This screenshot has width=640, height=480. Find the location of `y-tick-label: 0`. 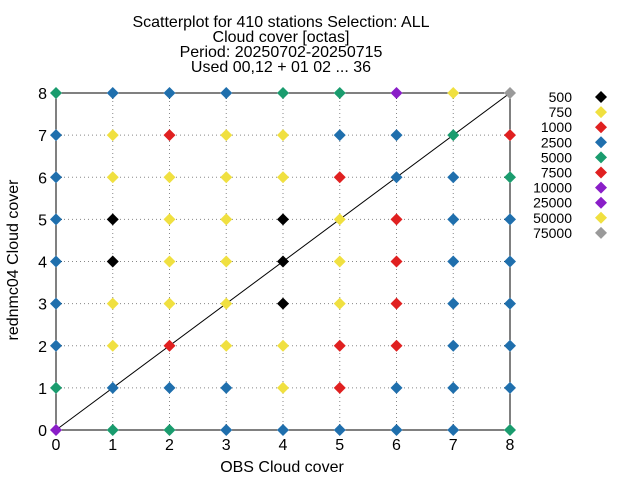

y-tick-label: 0 is located at coordinates (42, 431).